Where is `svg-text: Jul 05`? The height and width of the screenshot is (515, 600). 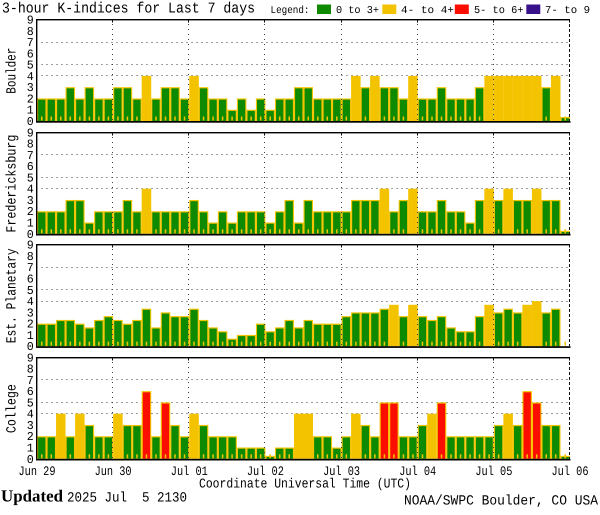
svg-text: Jul 05 is located at coordinates (493, 471).